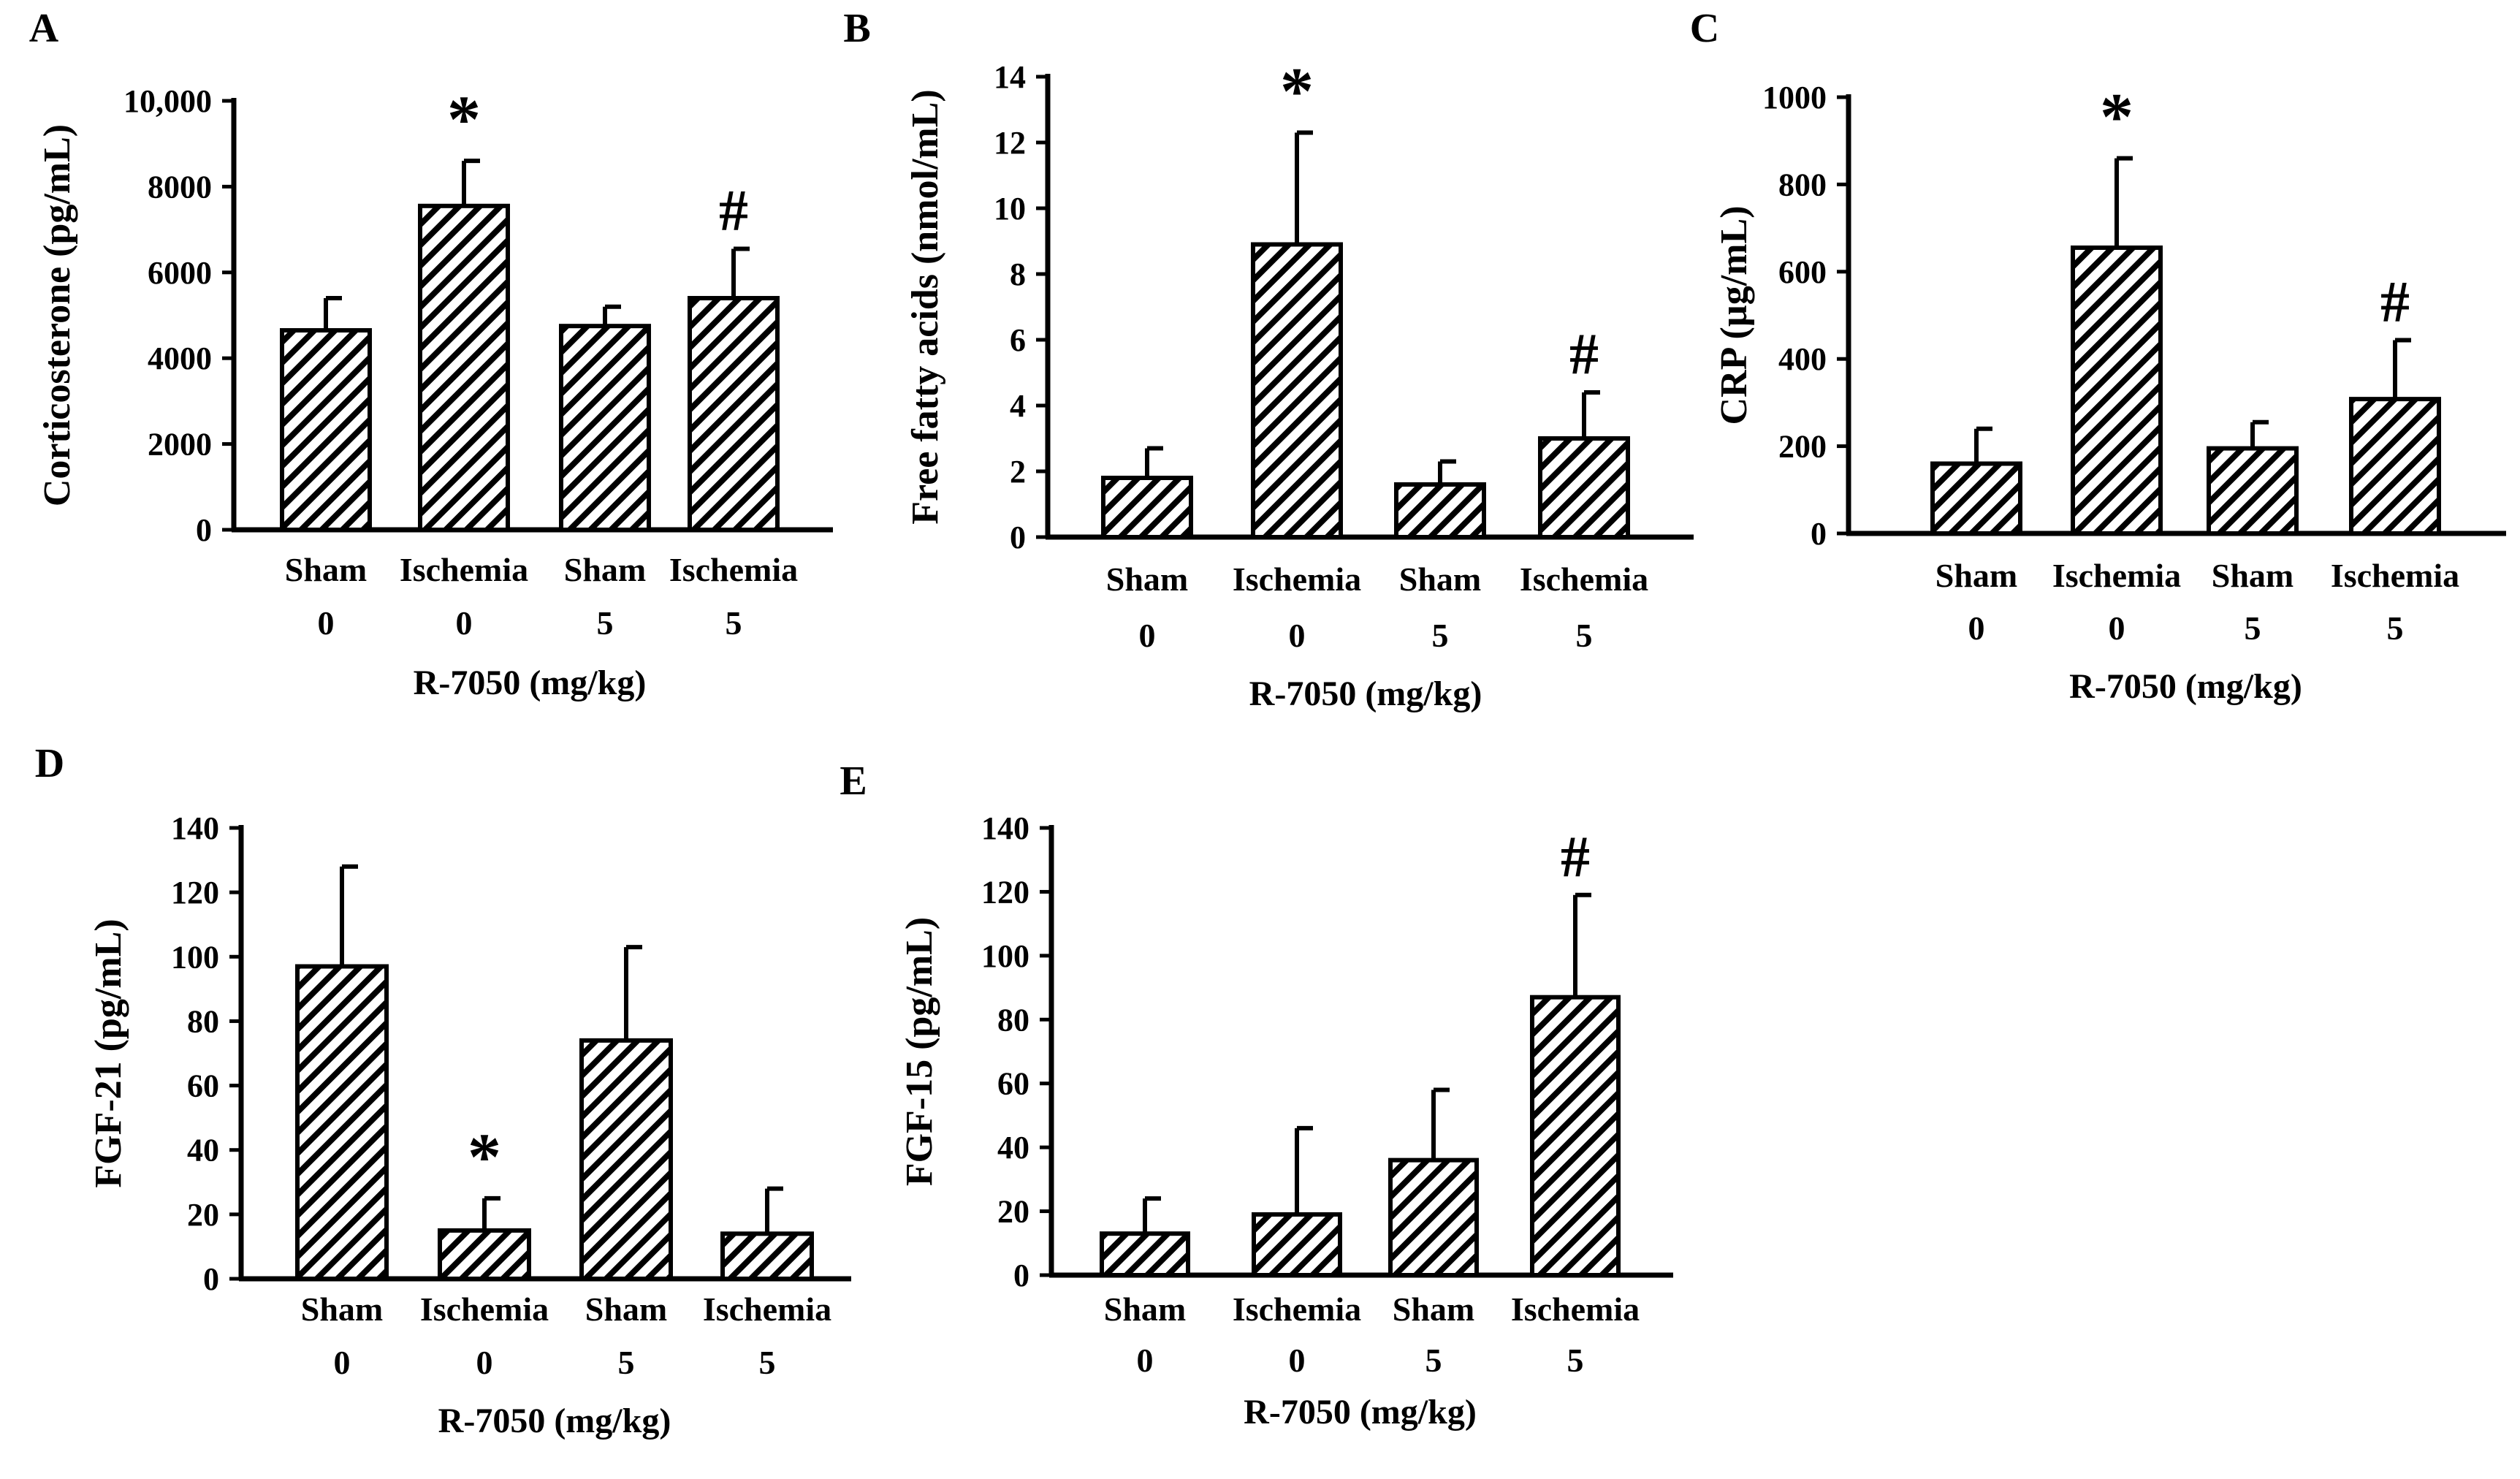 The image size is (2520, 1479). I want to click on y-tick-label: 4000, so click(180, 358).